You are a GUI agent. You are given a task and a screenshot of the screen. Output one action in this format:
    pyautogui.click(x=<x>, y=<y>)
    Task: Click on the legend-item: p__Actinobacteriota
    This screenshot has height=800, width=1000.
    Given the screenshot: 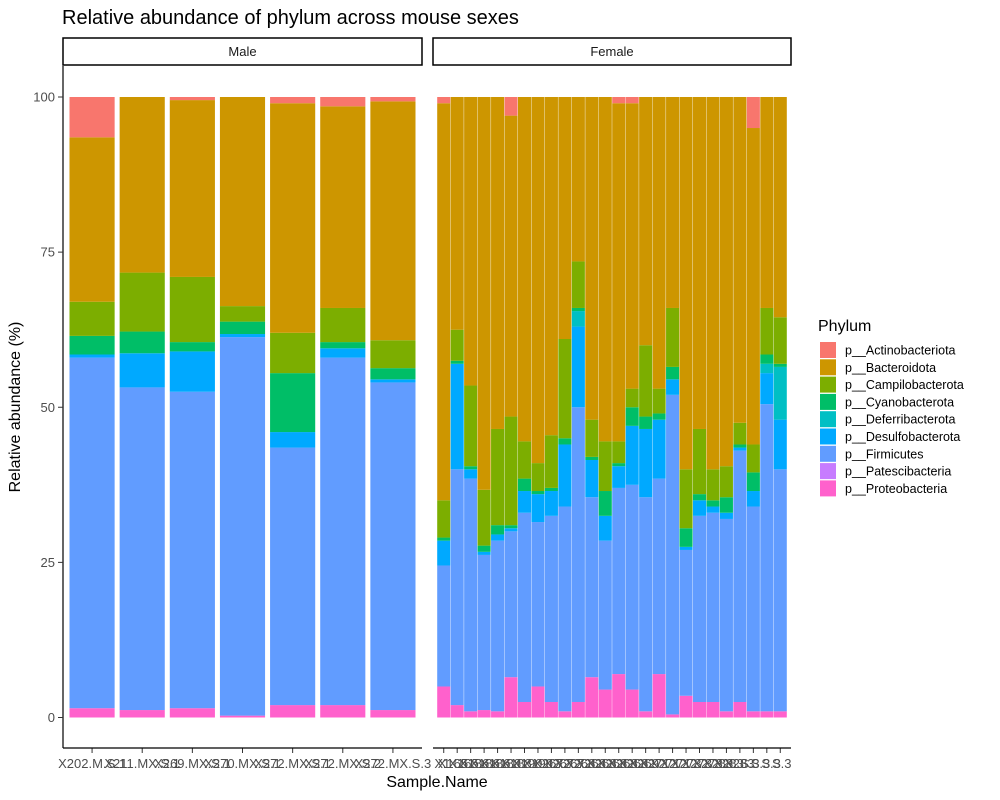 What is the action you would take?
    pyautogui.click(x=888, y=350)
    